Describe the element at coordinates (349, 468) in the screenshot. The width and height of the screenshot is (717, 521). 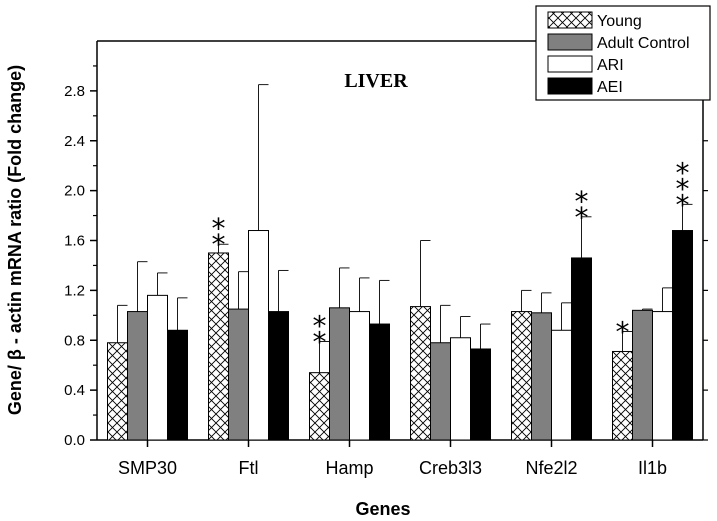
I see `x-tick-label: Hamp` at that location.